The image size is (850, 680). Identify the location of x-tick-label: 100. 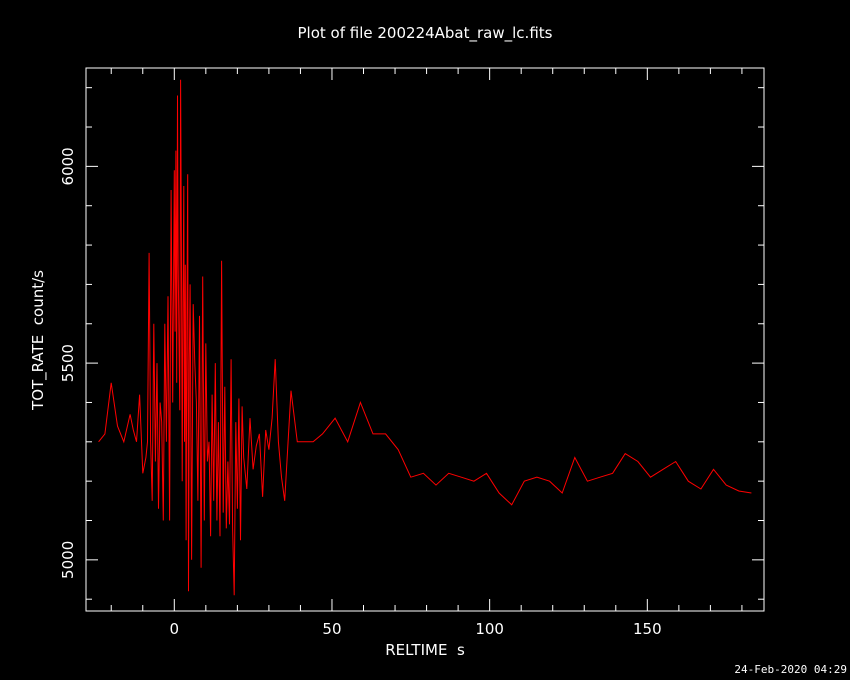
(489, 629).